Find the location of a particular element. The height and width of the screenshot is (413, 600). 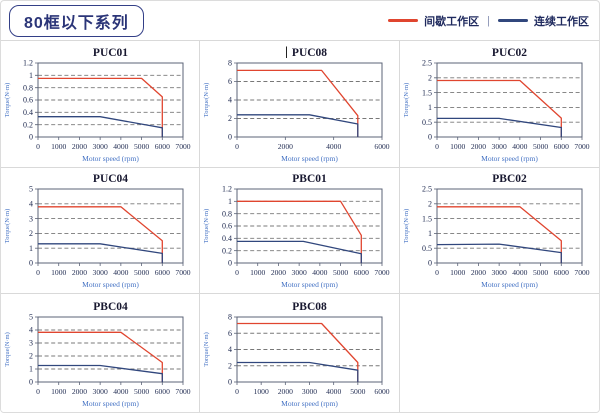

y-tick-label: 1.2 is located at coordinates (227, 189).